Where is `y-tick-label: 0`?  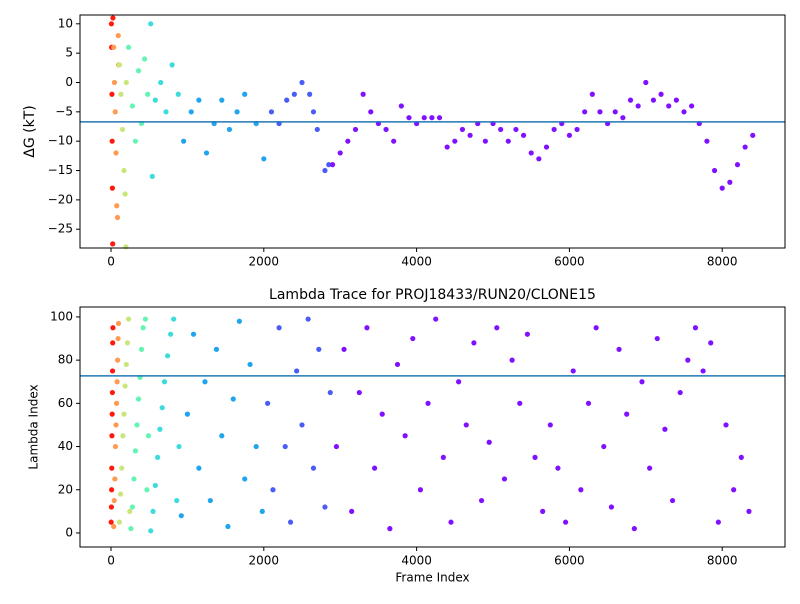 y-tick-label: 0 is located at coordinates (69, 532).